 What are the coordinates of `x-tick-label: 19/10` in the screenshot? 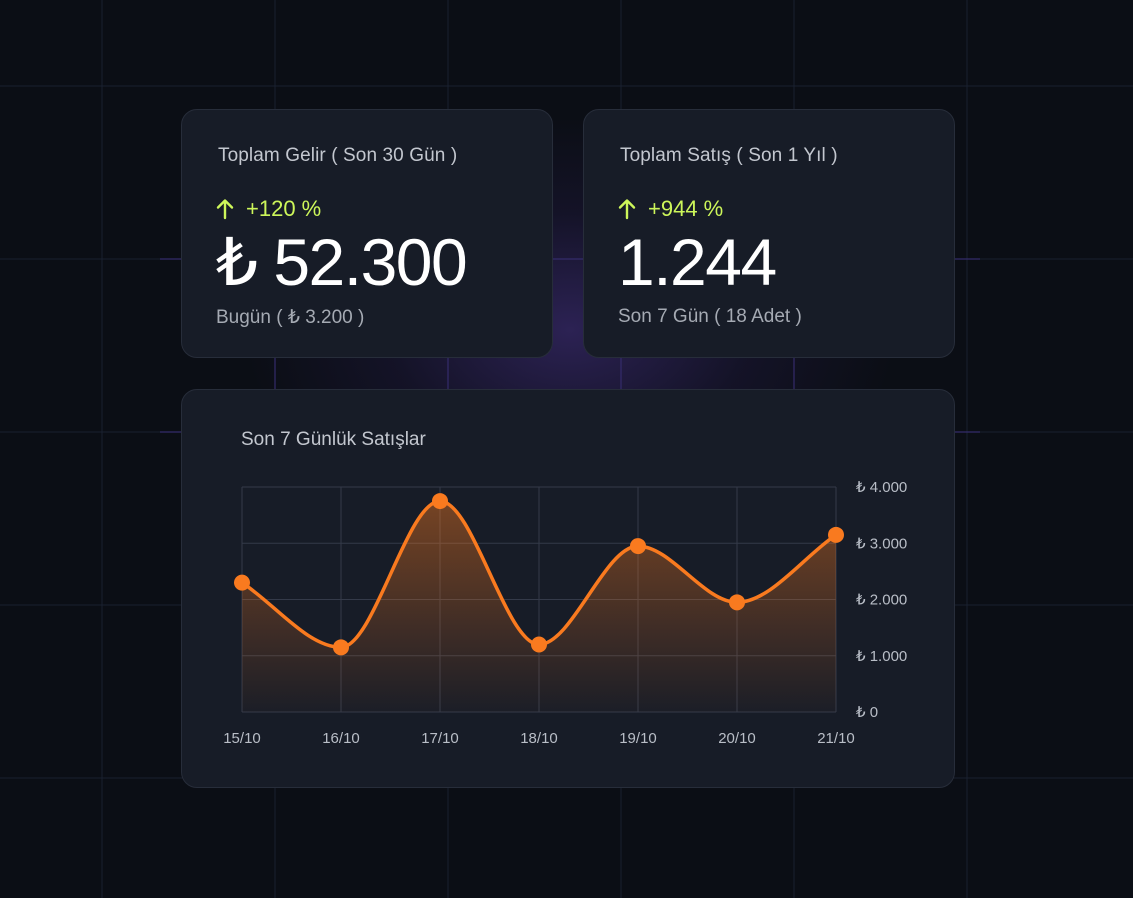 It's located at (638, 738).